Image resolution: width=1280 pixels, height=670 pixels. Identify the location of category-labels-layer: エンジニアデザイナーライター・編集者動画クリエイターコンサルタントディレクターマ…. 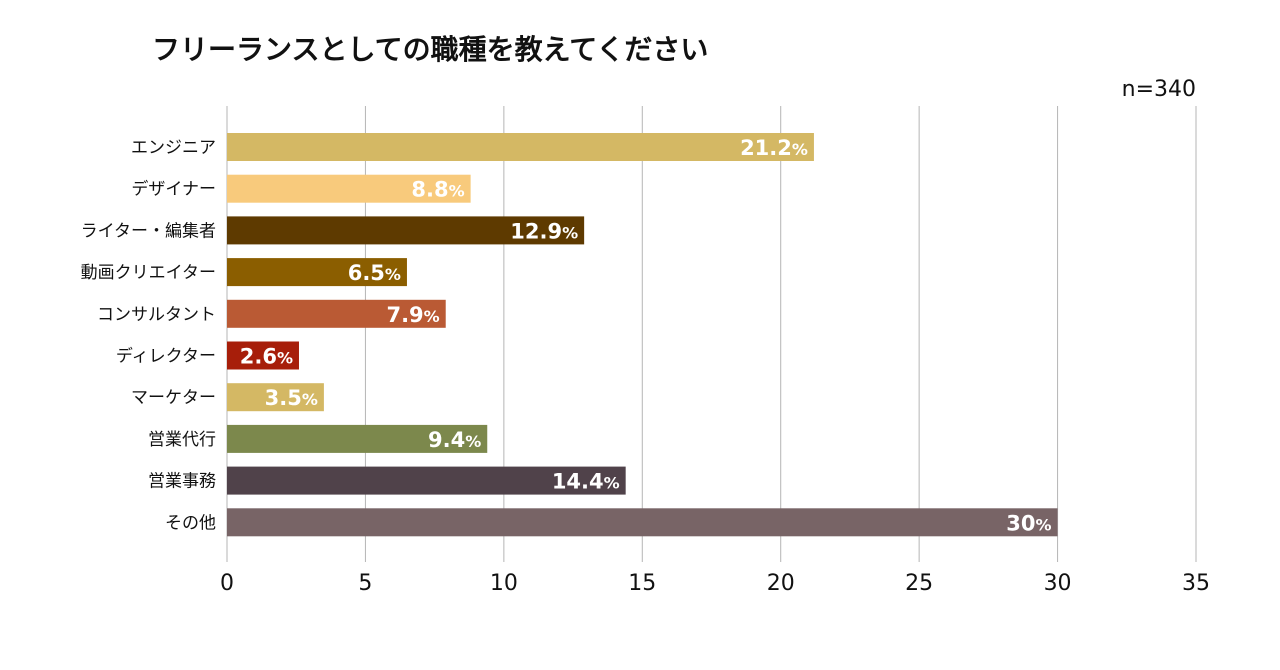
(148, 335).